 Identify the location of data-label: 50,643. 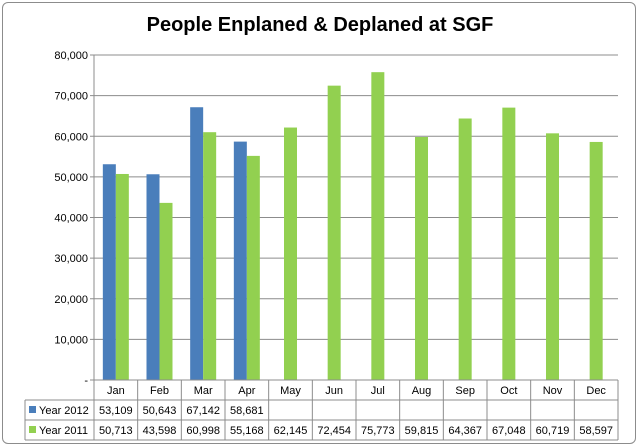
(160, 411).